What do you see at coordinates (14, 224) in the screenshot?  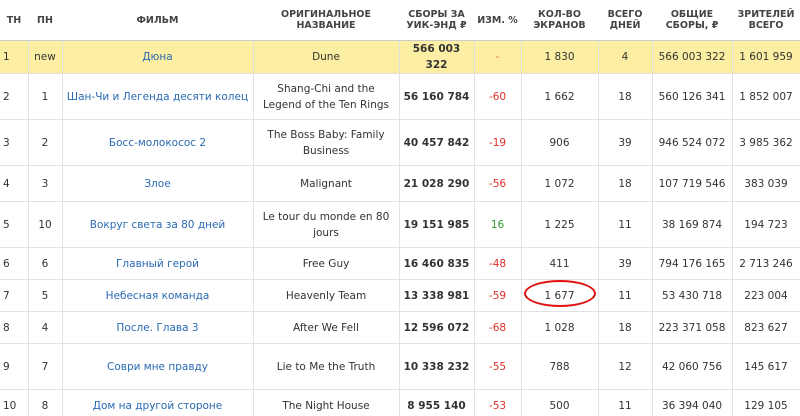 I see `table-cell: 5` at bounding box center [14, 224].